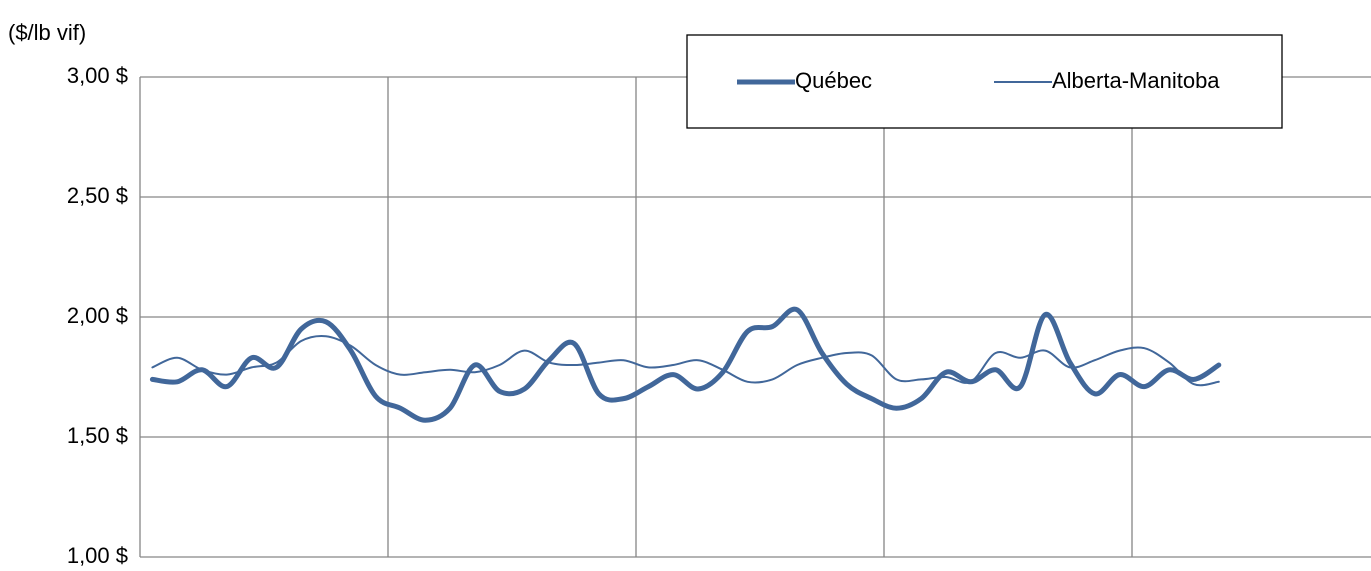 The height and width of the screenshot is (571, 1371). Describe the element at coordinates (833, 80) in the screenshot. I see `legend-label: Québec` at that location.